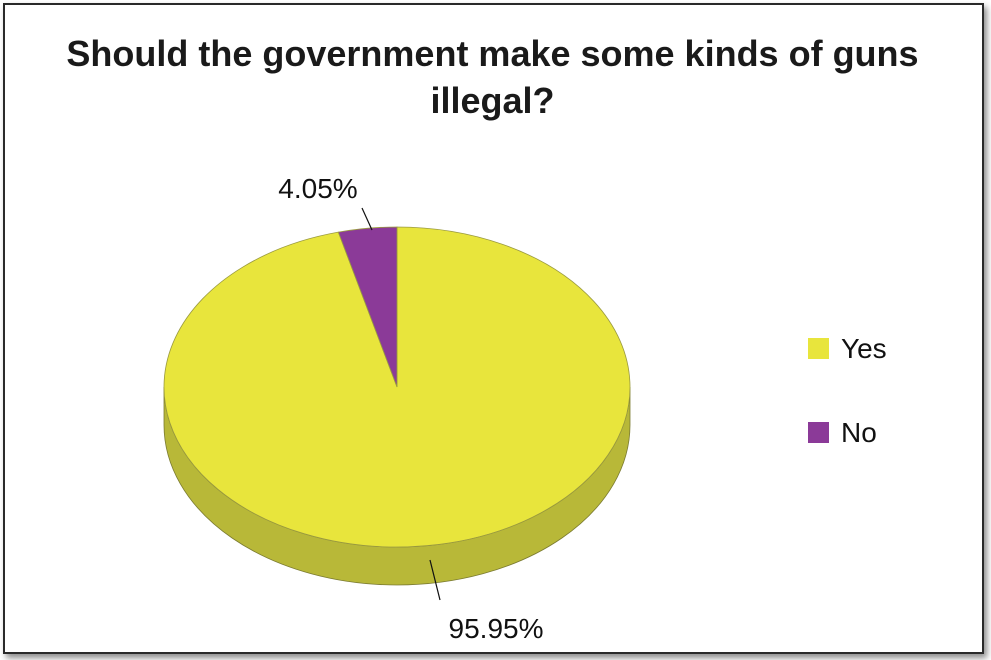 The width and height of the screenshot is (991, 660). Describe the element at coordinates (859, 432) in the screenshot. I see `legend-label-no: No` at that location.